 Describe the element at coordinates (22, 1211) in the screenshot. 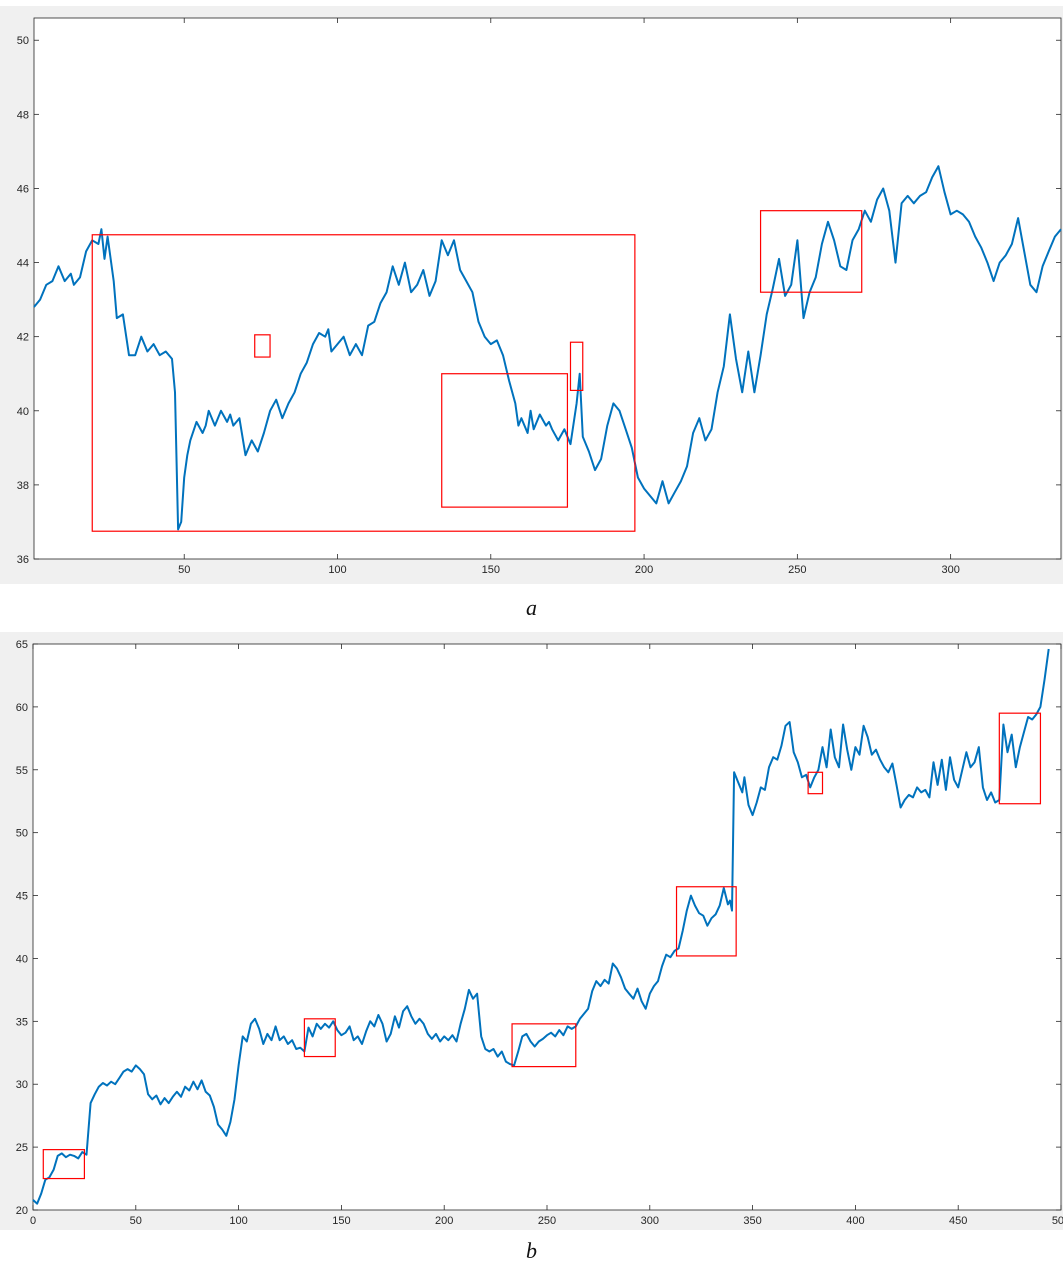

I see `y-tick-label: 20` at that location.